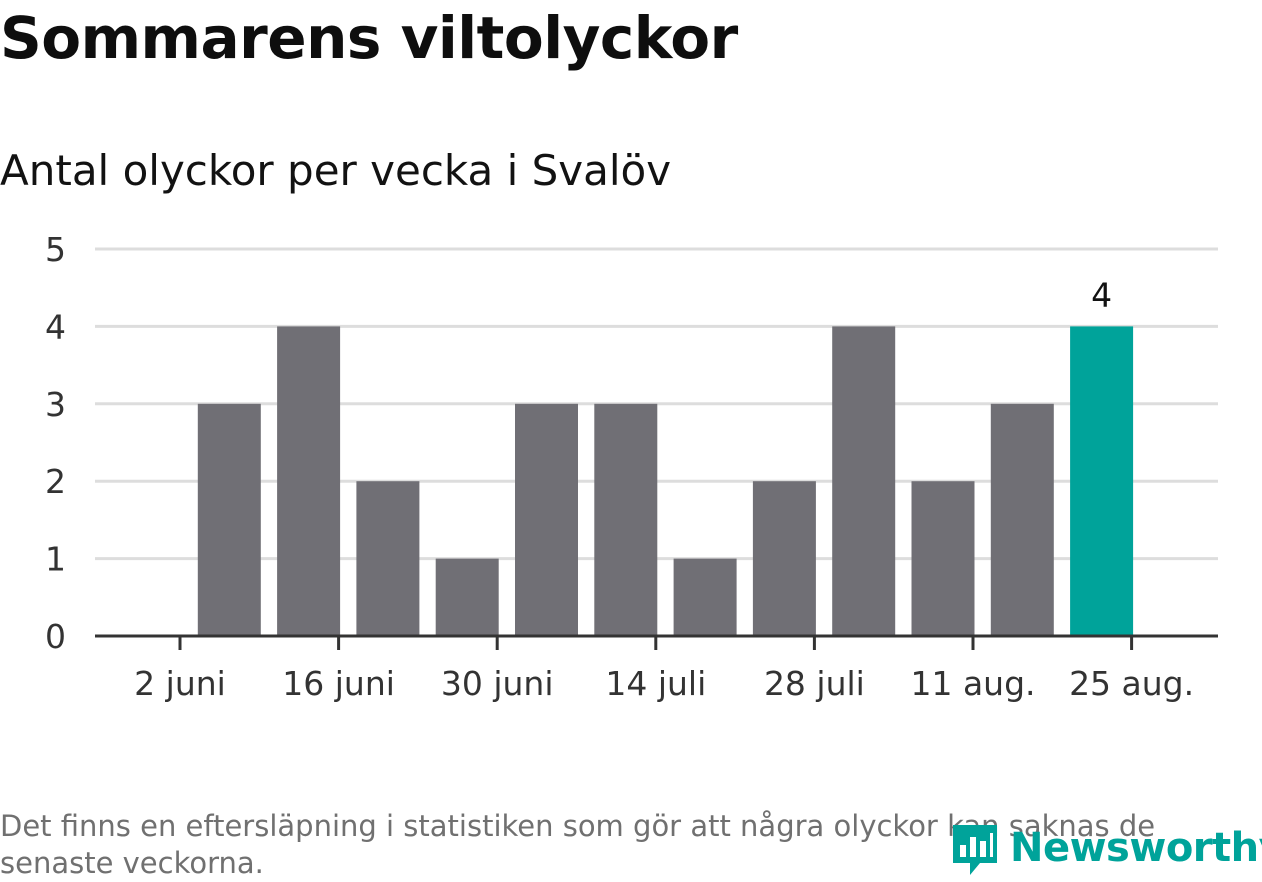 This screenshot has height=882, width=1262. Describe the element at coordinates (229, 519) in the screenshot. I see `bar-9-juni` at that location.